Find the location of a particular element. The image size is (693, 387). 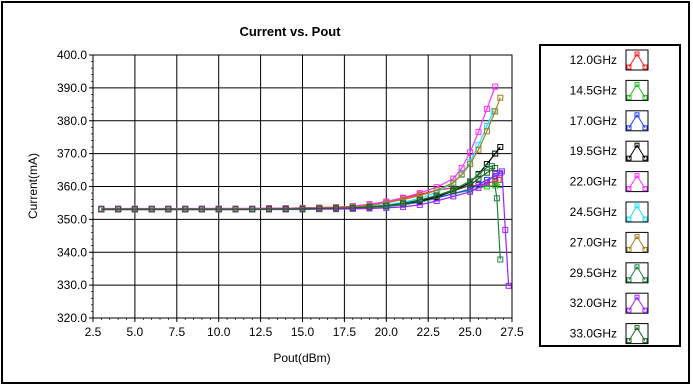

legend-item: 33.0GHz is located at coordinates (609, 334).